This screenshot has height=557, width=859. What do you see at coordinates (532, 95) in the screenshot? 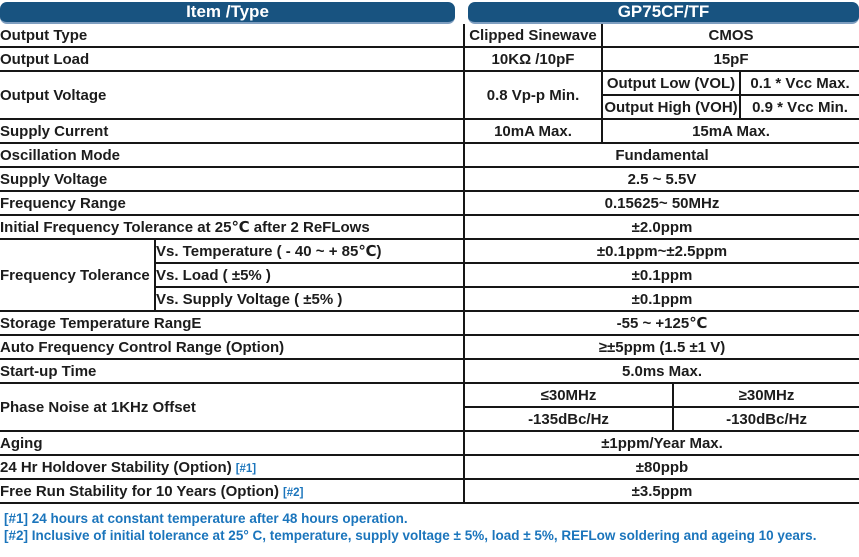
I see `value-output-voltage-cf: 0.8 Vp-p Min.` at bounding box center [532, 95].